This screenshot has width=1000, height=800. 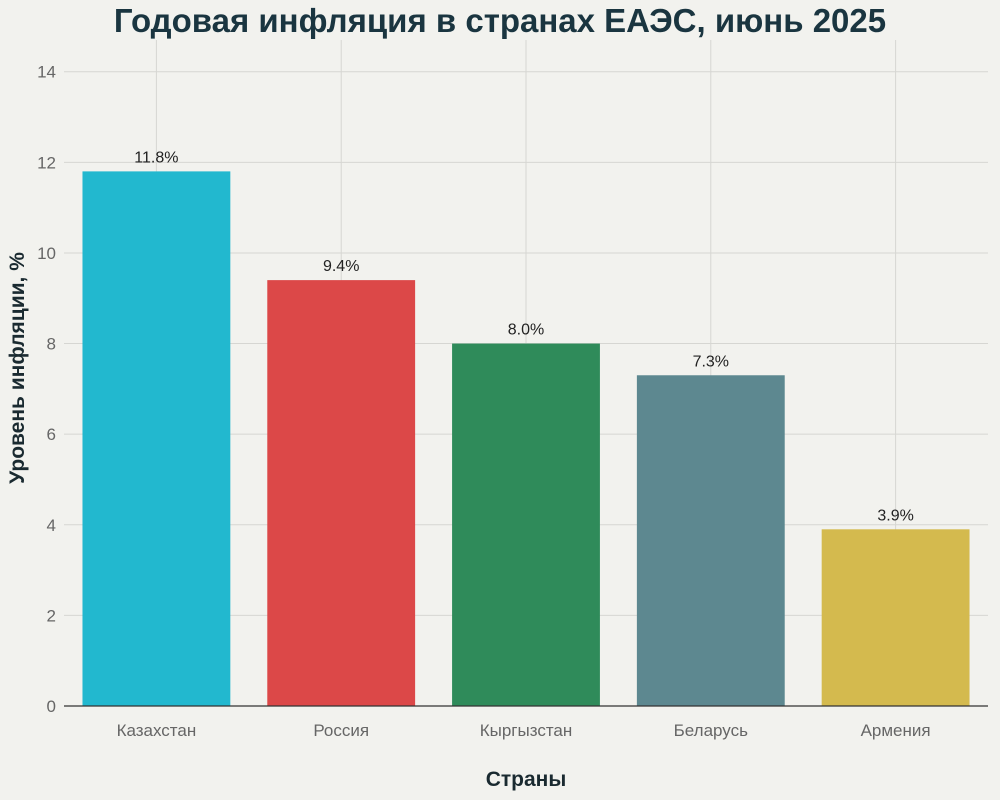 What do you see at coordinates (526, 779) in the screenshot?
I see `x-axis-title: Страны` at bounding box center [526, 779].